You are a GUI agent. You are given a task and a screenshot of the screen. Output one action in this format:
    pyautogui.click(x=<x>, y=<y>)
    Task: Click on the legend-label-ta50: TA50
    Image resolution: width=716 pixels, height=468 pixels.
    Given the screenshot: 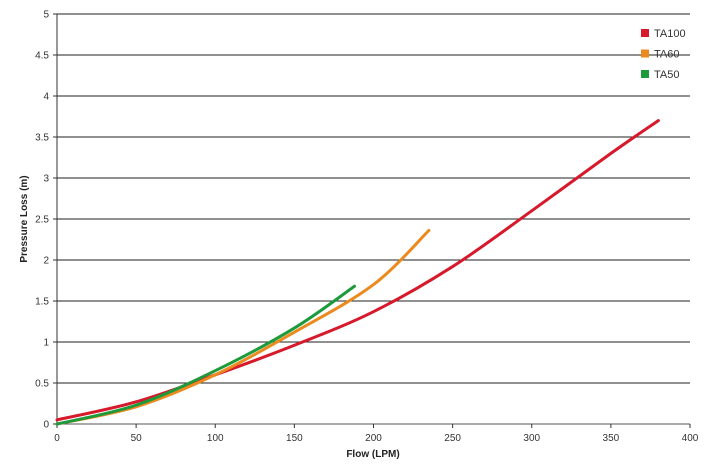 What is the action you would take?
    pyautogui.click(x=666, y=75)
    